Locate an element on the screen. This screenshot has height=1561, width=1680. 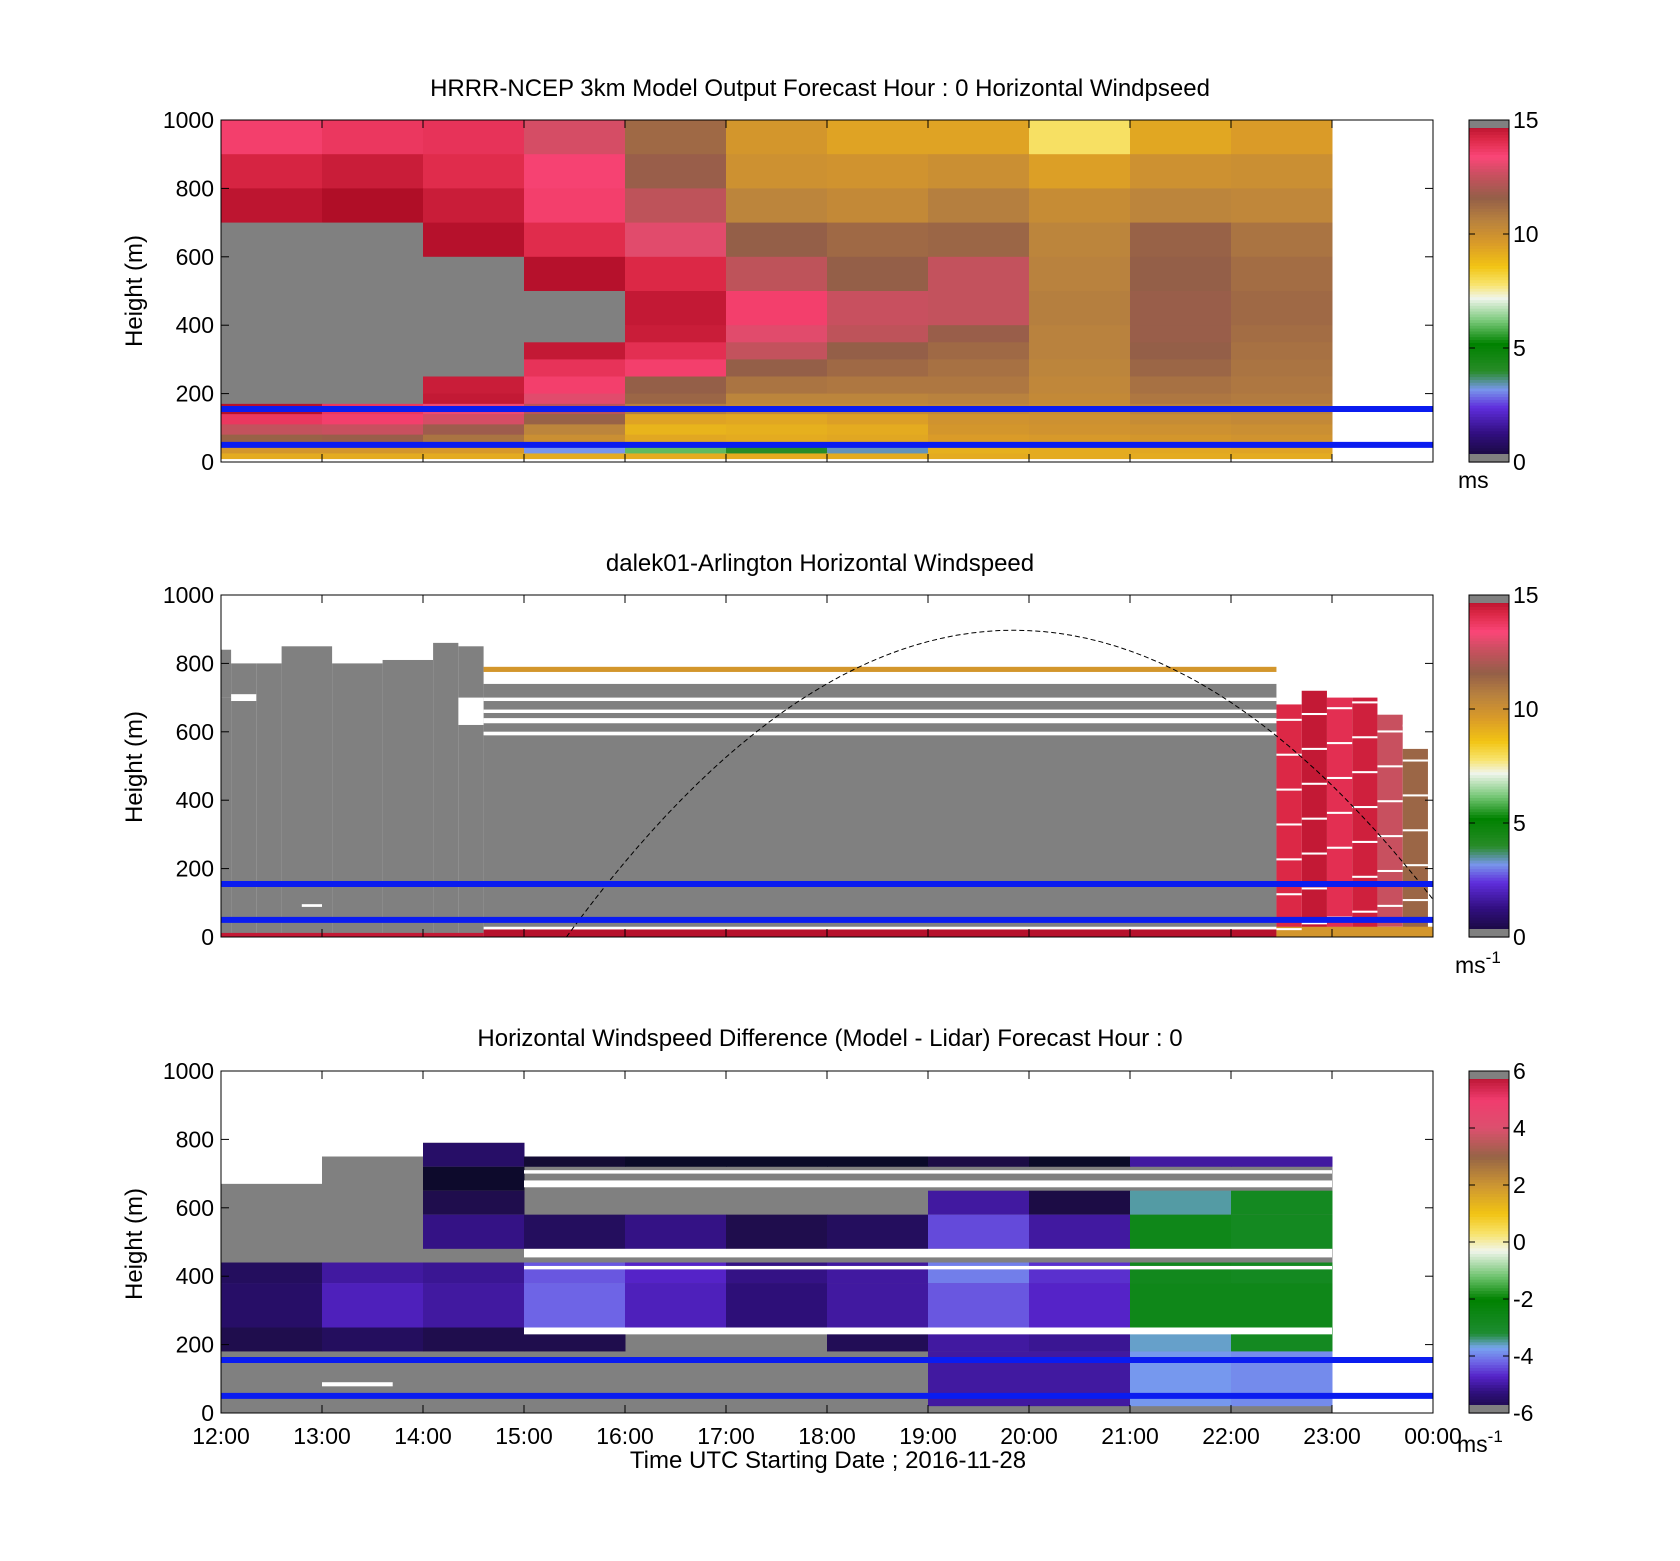
panel-diff-colorbar-unit: ms-1 is located at coordinates (1480, 1442).